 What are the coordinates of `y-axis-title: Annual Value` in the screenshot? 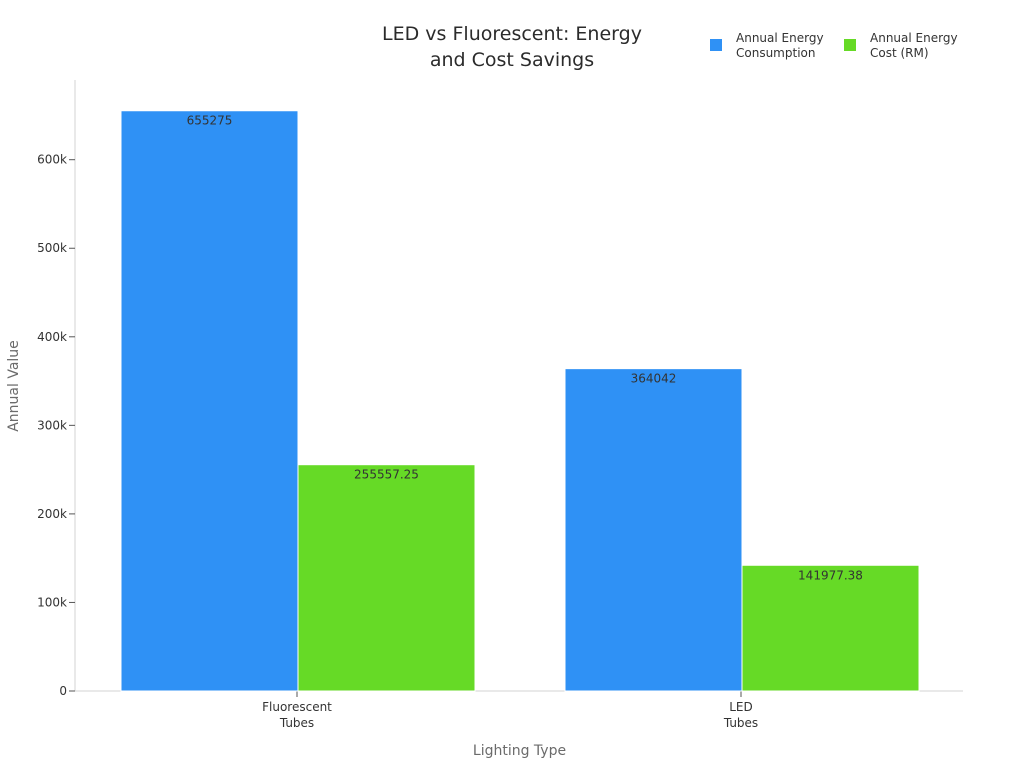 It's located at (14, 386).